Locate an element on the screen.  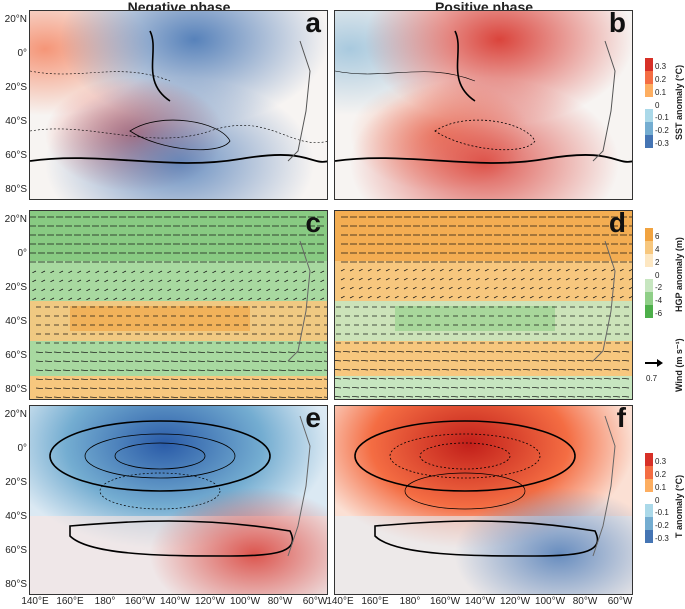
colorbar-tick: 4 is located at coordinates (657, 249).